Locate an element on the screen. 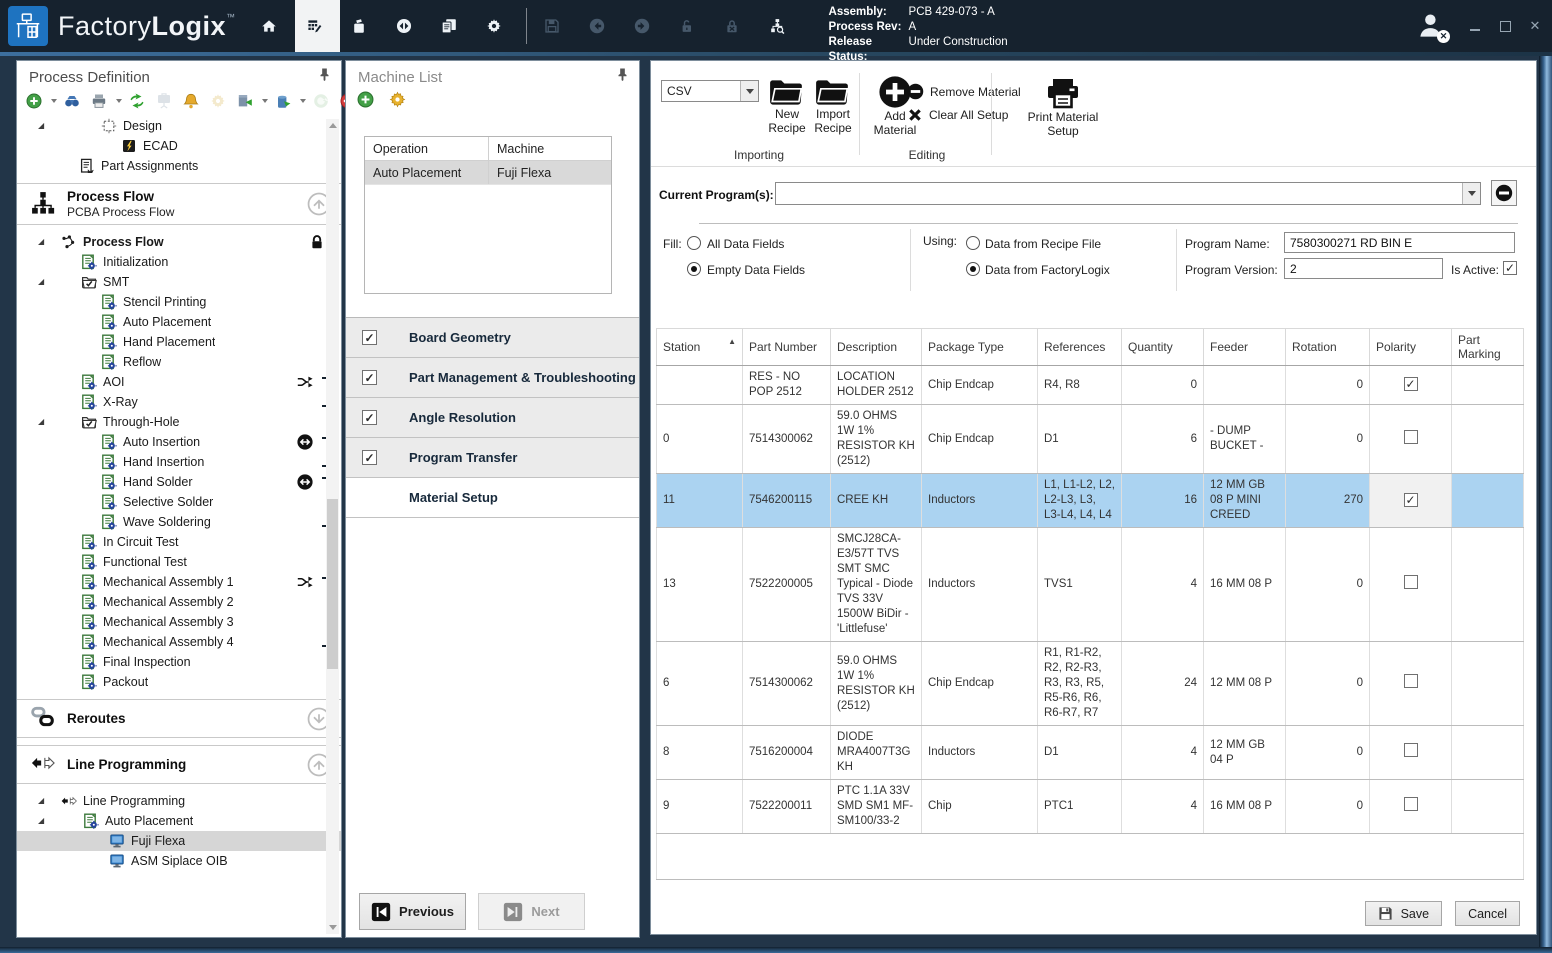  find-button is located at coordinates (75, 101).